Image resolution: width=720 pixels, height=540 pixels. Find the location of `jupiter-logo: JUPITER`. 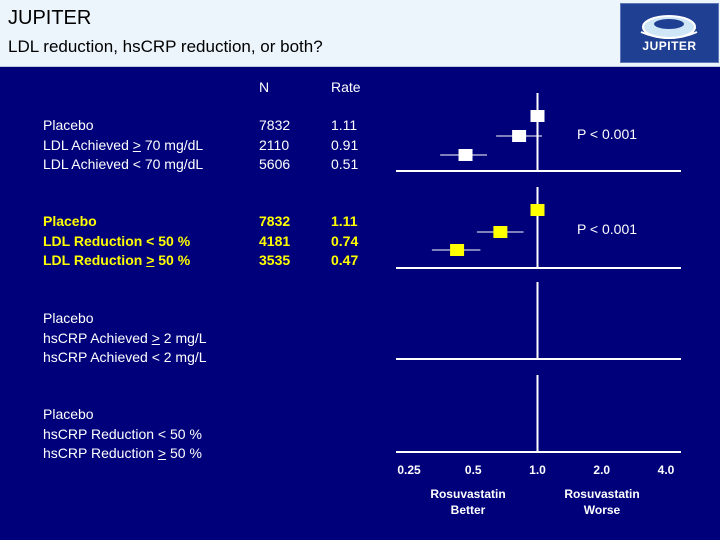

jupiter-logo: JUPITER is located at coordinates (669, 33).